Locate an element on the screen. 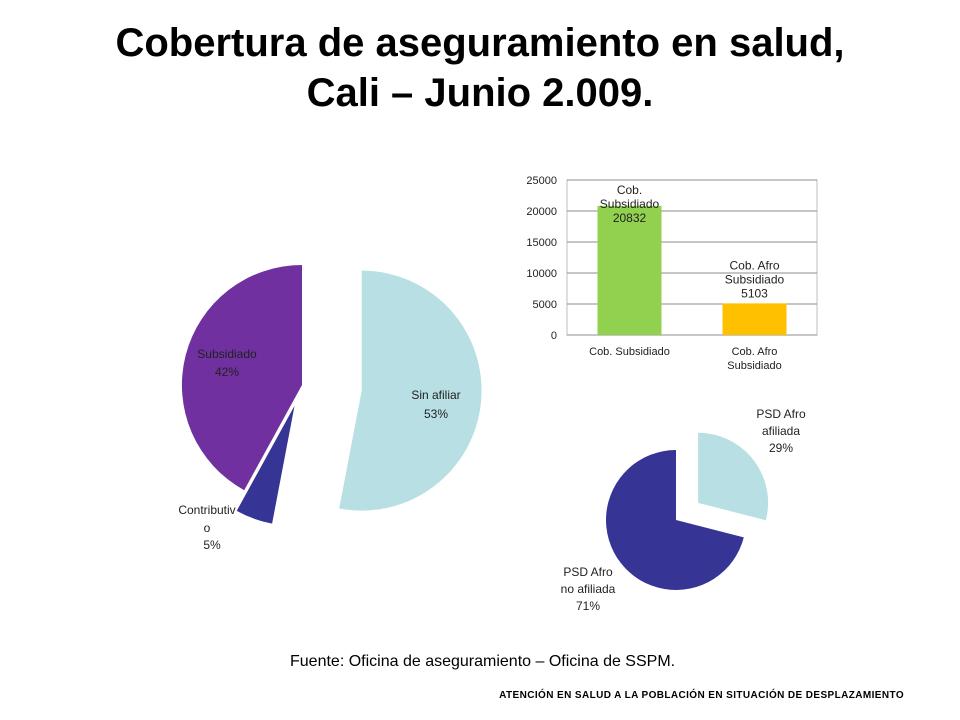 This screenshot has width=960, height=720. pie-slice-subsidiado is located at coordinates (241, 377).